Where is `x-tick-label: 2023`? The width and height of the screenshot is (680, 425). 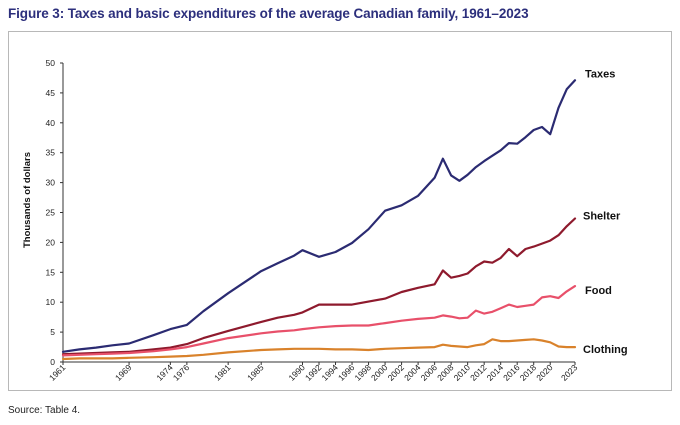 x-tick-label: 2023 is located at coordinates (569, 372).